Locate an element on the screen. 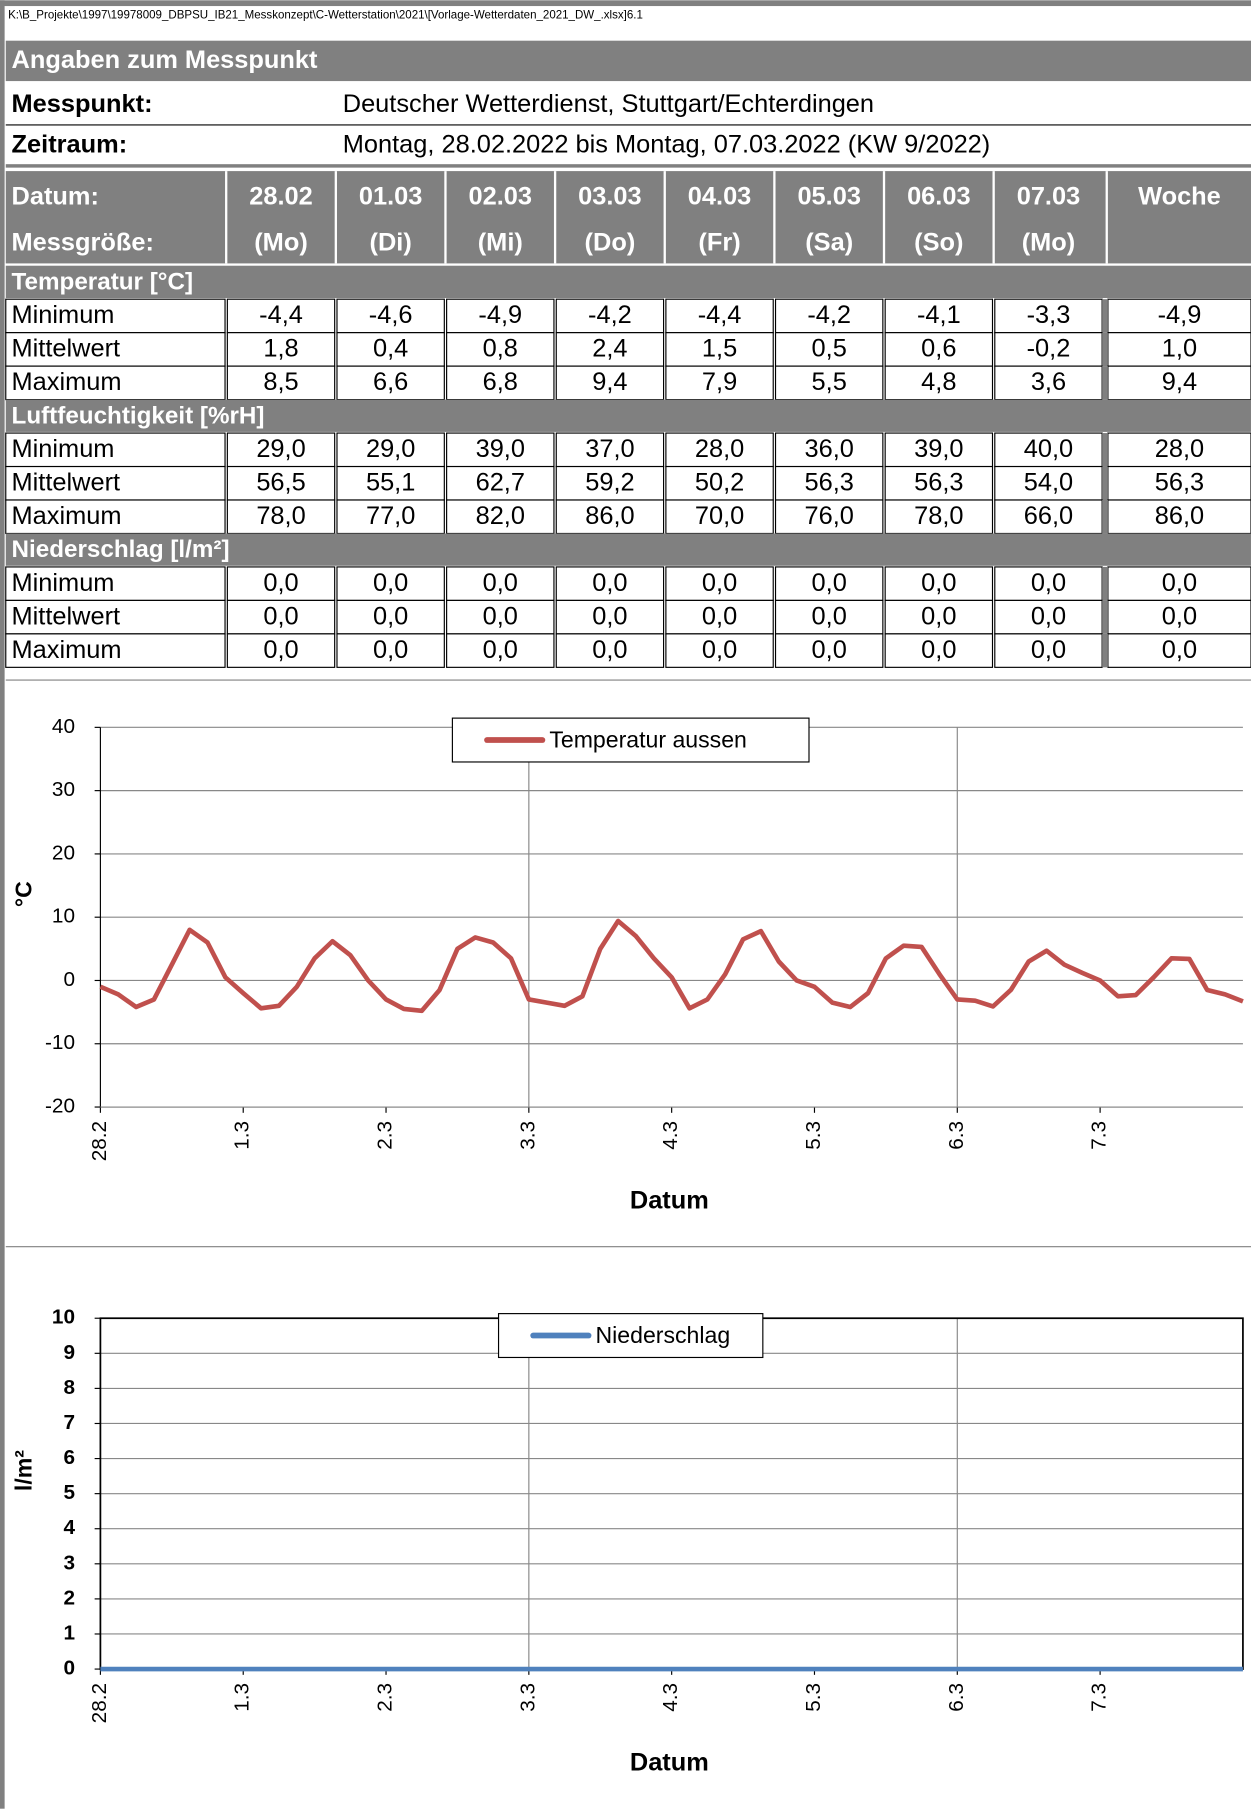 The width and height of the screenshot is (1251, 1809). cell-text: 6,6 is located at coordinates (390, 382).